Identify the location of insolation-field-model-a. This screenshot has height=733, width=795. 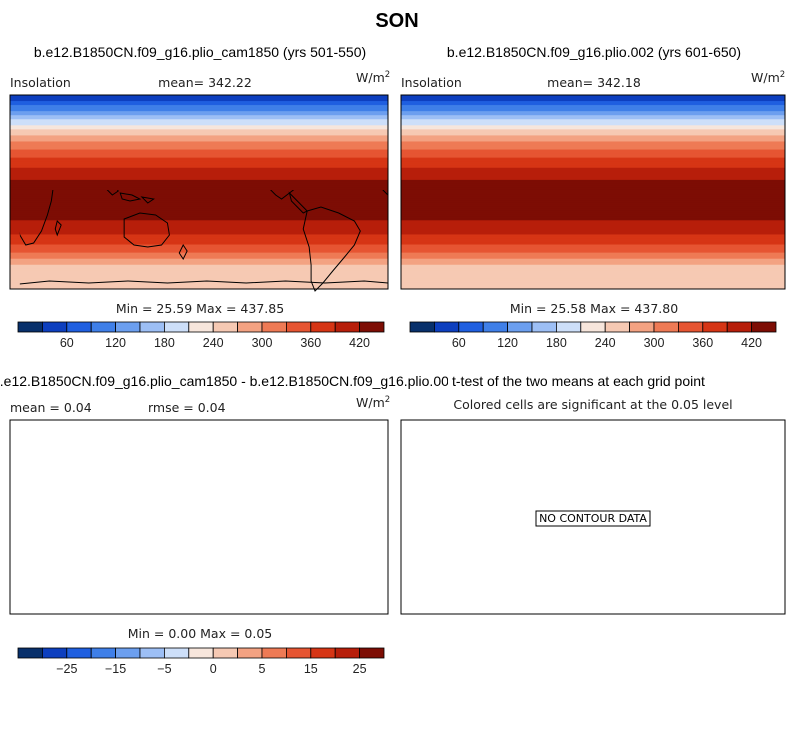
(199, 192).